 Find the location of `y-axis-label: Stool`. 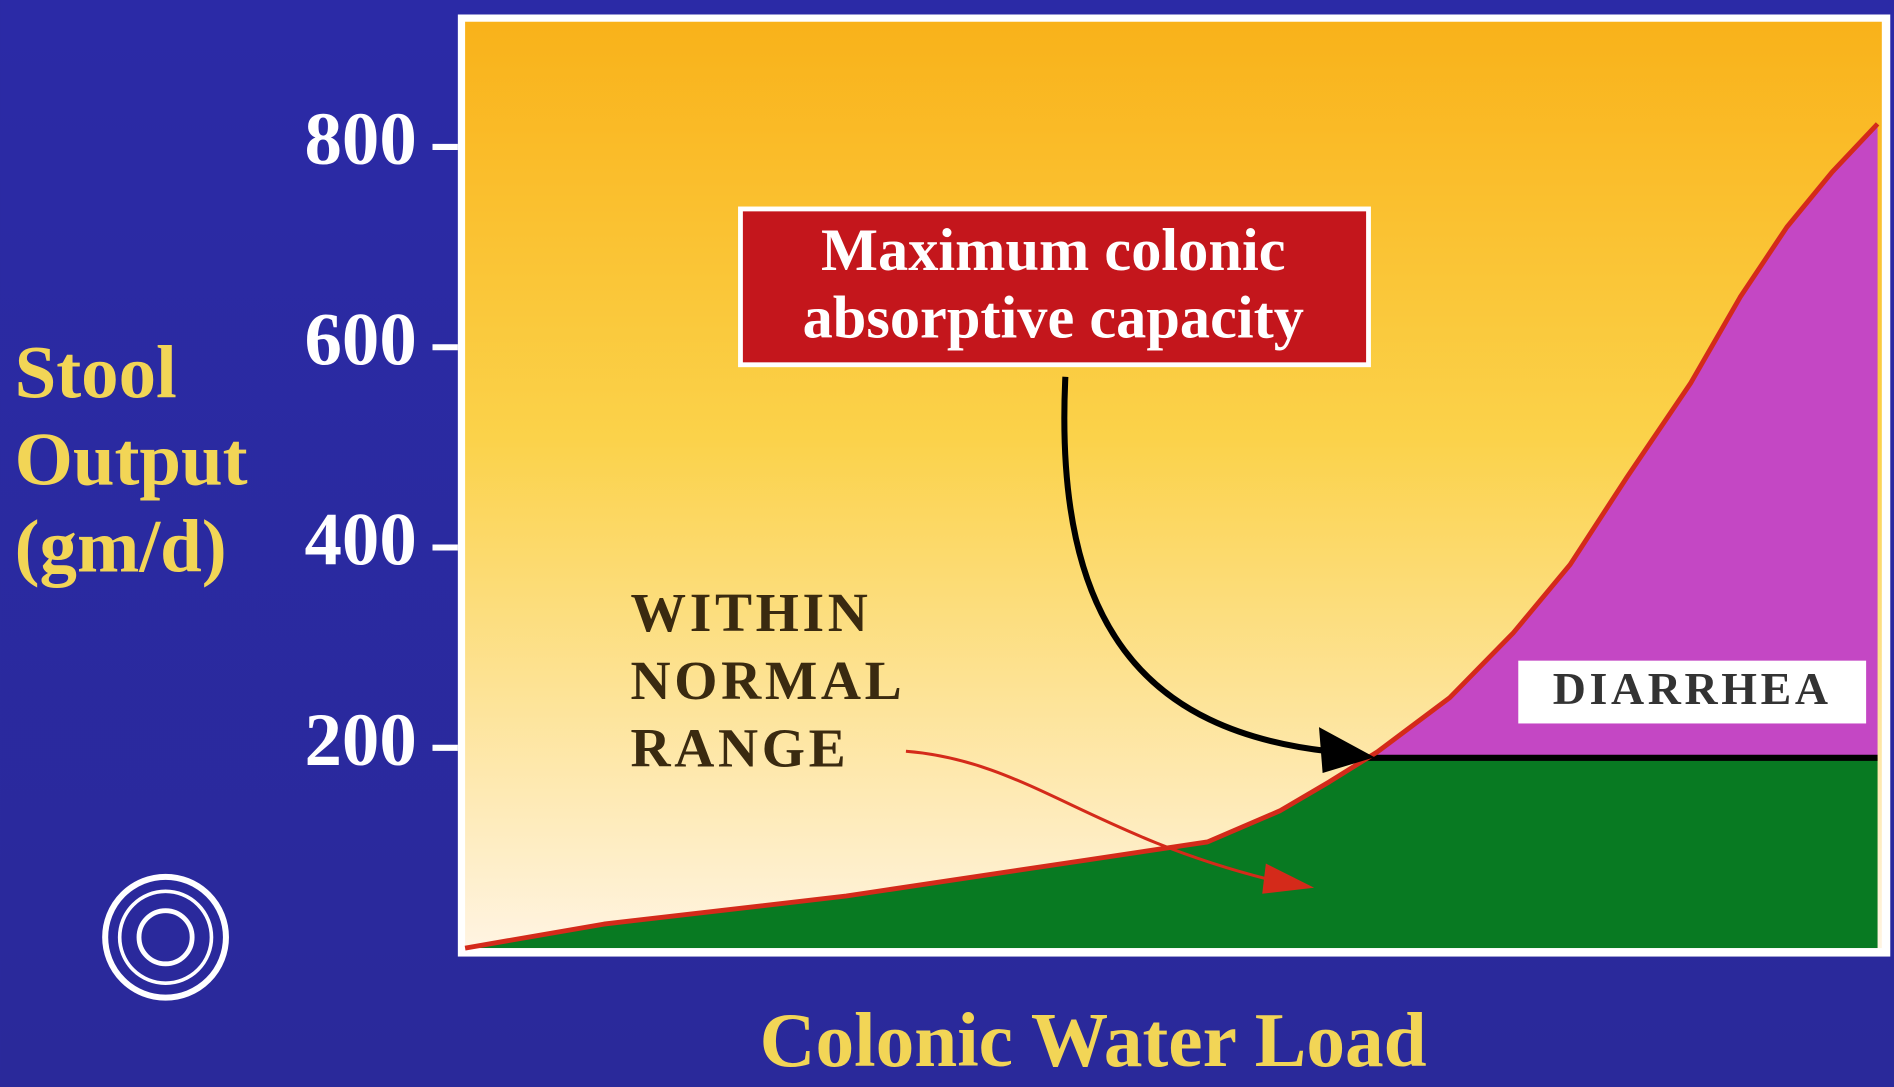

y-axis-label: Stool is located at coordinates (96, 373).